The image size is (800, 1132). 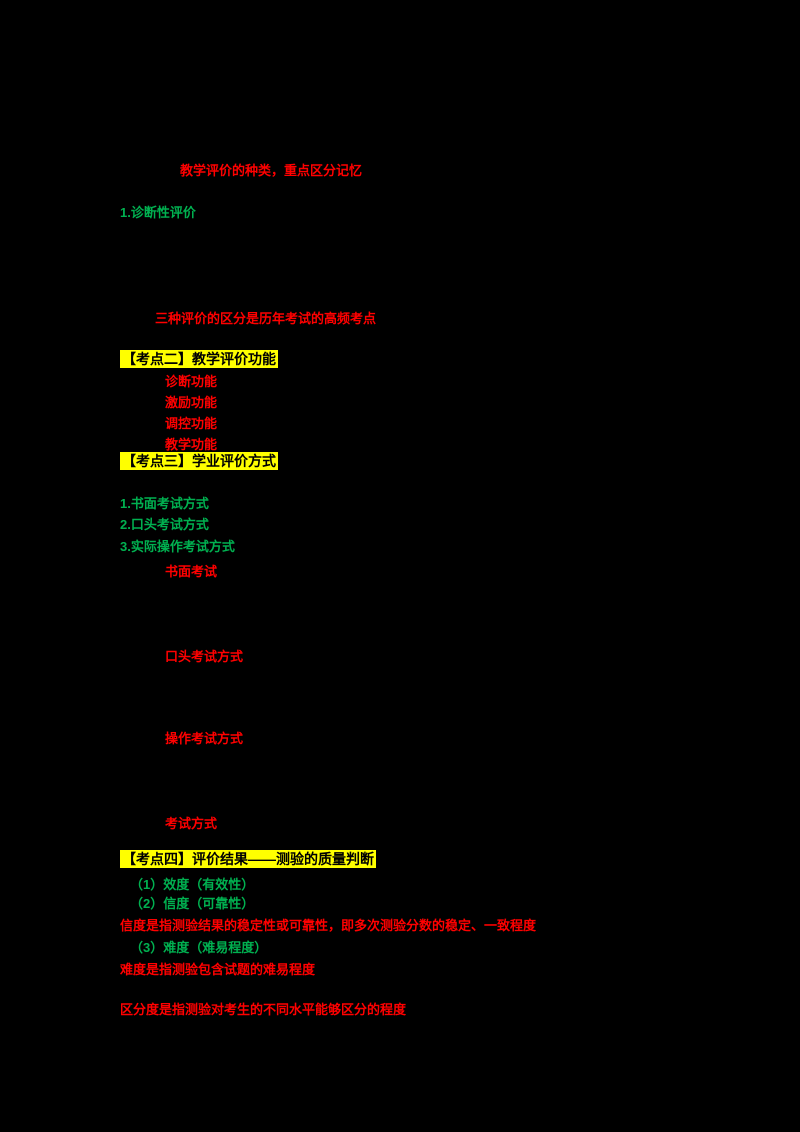 What do you see at coordinates (158, 212) in the screenshot?
I see `intro-item-1: 1.诊断性评价` at bounding box center [158, 212].